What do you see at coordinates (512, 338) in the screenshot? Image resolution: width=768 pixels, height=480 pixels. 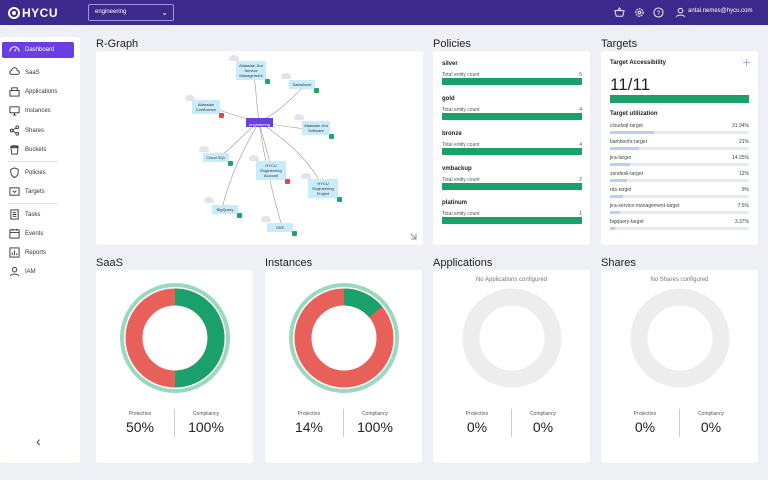 I see `empty-ring` at bounding box center [512, 338].